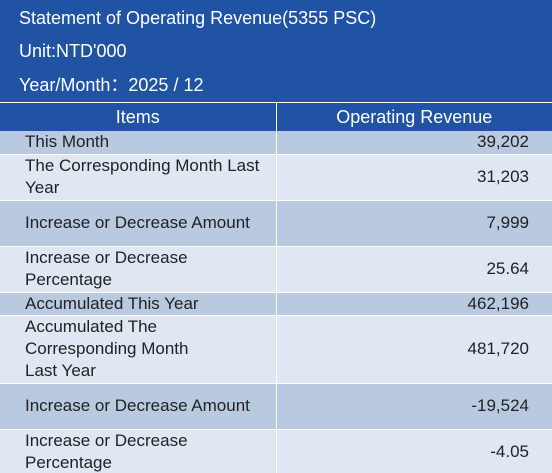  What do you see at coordinates (138, 143) in the screenshot?
I see `row-item-label: This Month` at bounding box center [138, 143].